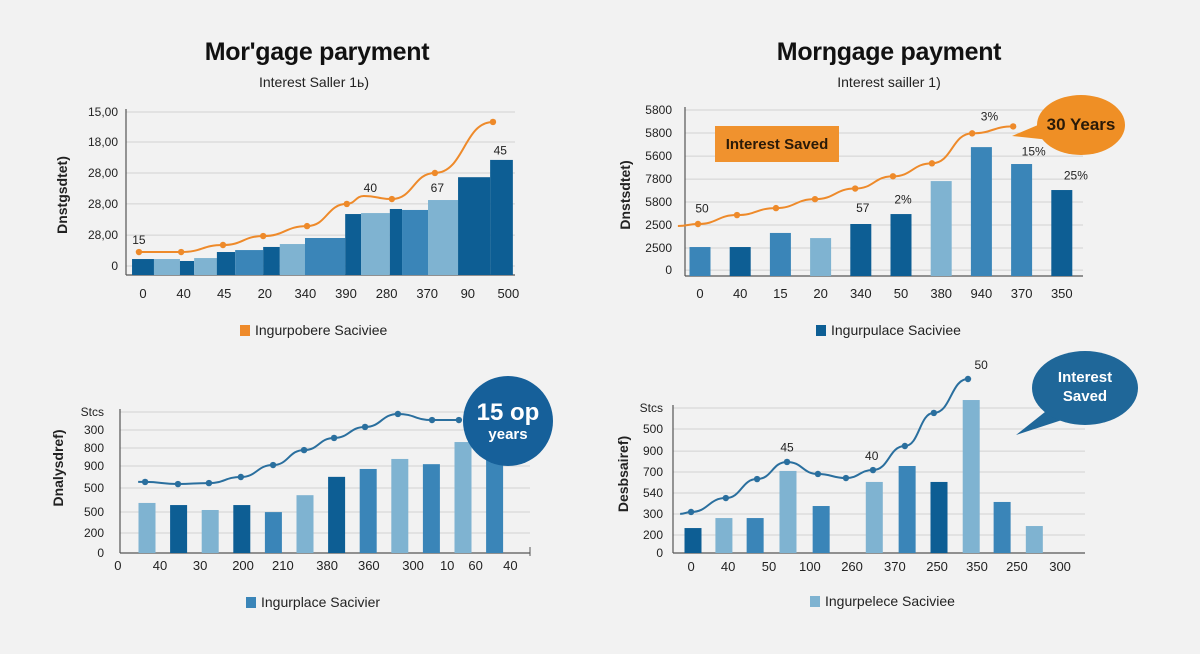 This screenshot has height=654, width=1200. What do you see at coordinates (321, 602) in the screenshot?
I see `legend-label: Ingurplace Sacivier` at bounding box center [321, 602].